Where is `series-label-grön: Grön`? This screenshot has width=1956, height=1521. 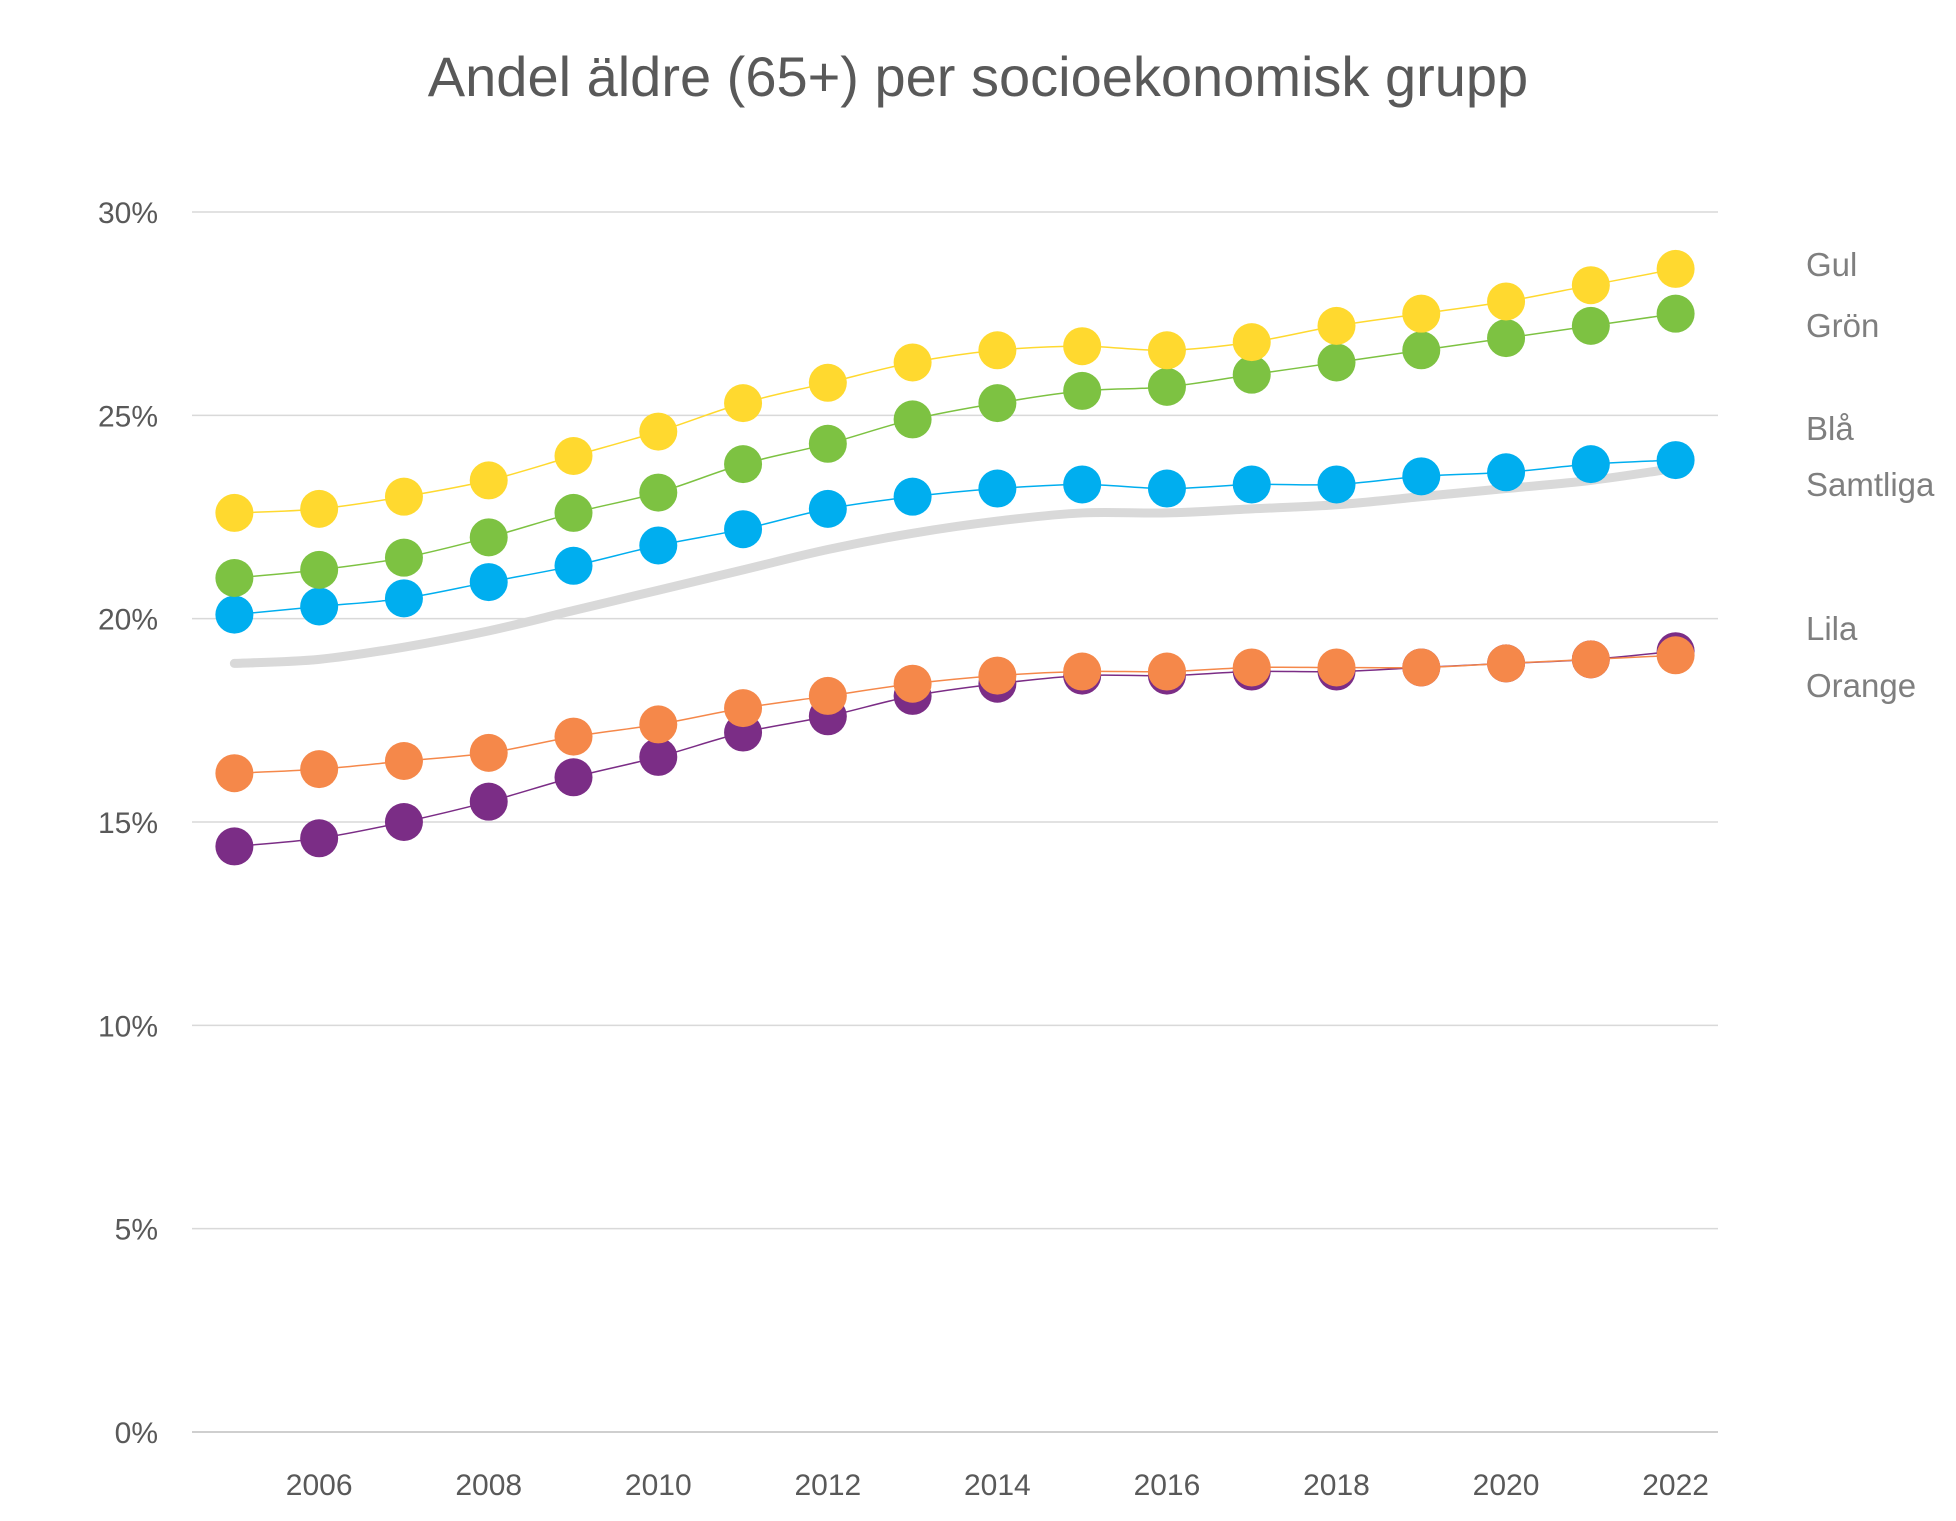 series-label-grön: Grön is located at coordinates (1842, 325).